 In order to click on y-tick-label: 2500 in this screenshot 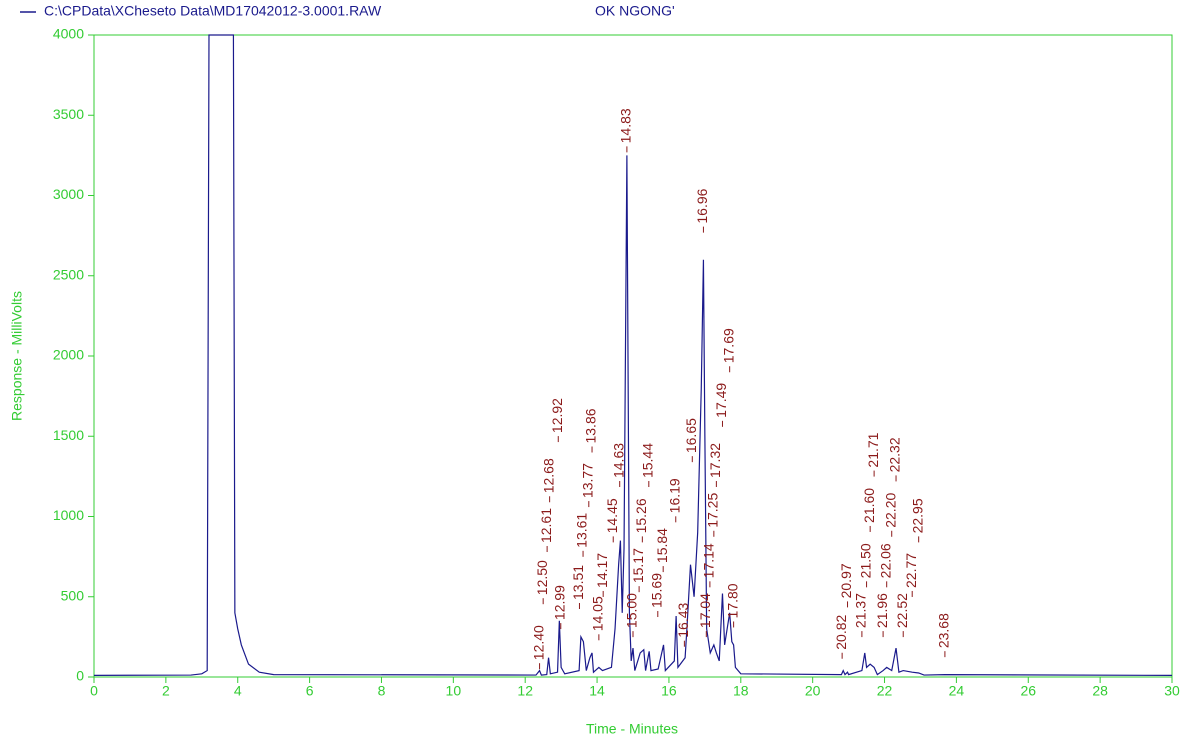, I will do `click(68, 274)`.